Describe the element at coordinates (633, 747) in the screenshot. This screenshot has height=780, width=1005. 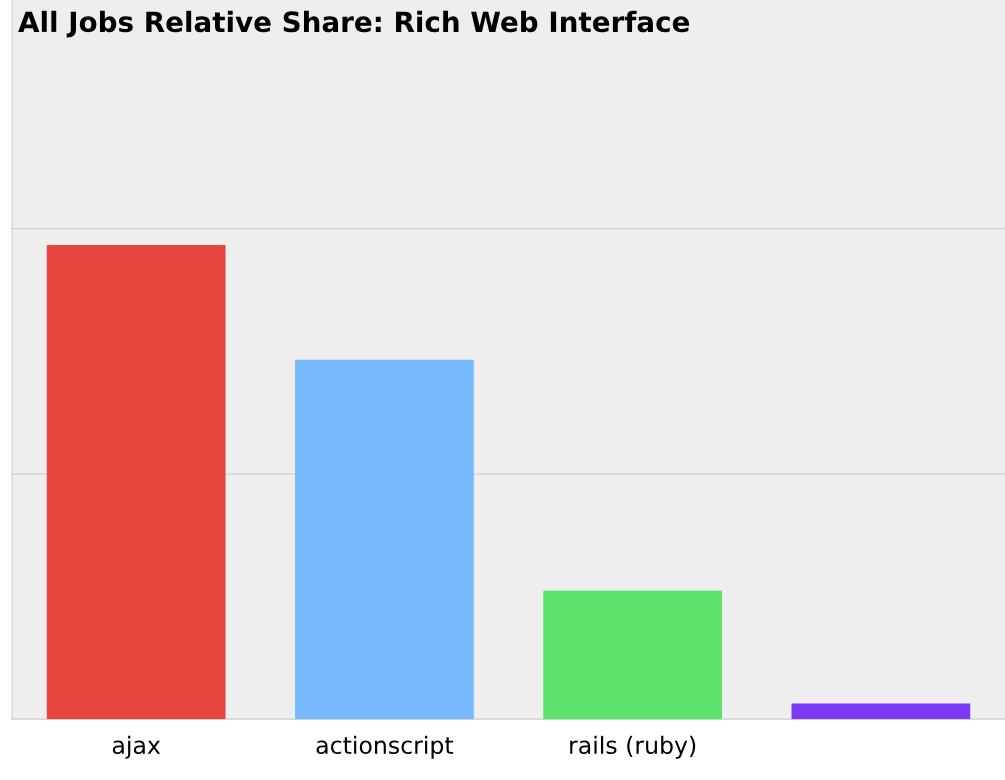
I see `x-tick-label: rails (ruby)` at that location.